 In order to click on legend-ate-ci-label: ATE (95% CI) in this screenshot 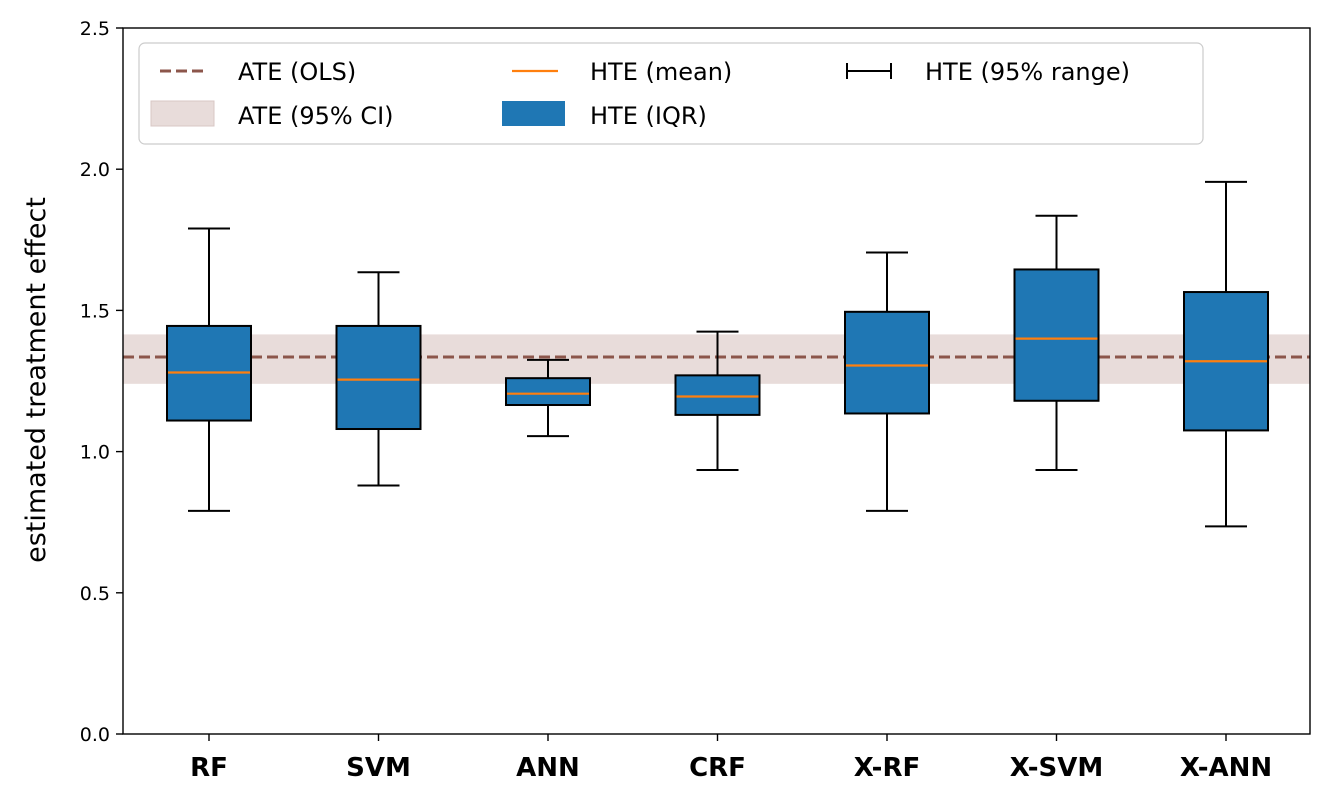, I will do `click(316, 116)`.